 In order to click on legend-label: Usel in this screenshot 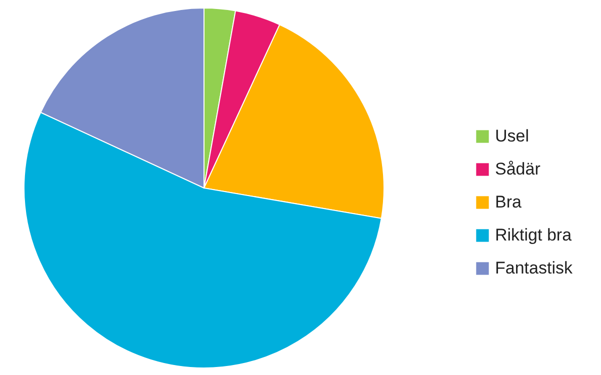, I will do `click(512, 136)`.